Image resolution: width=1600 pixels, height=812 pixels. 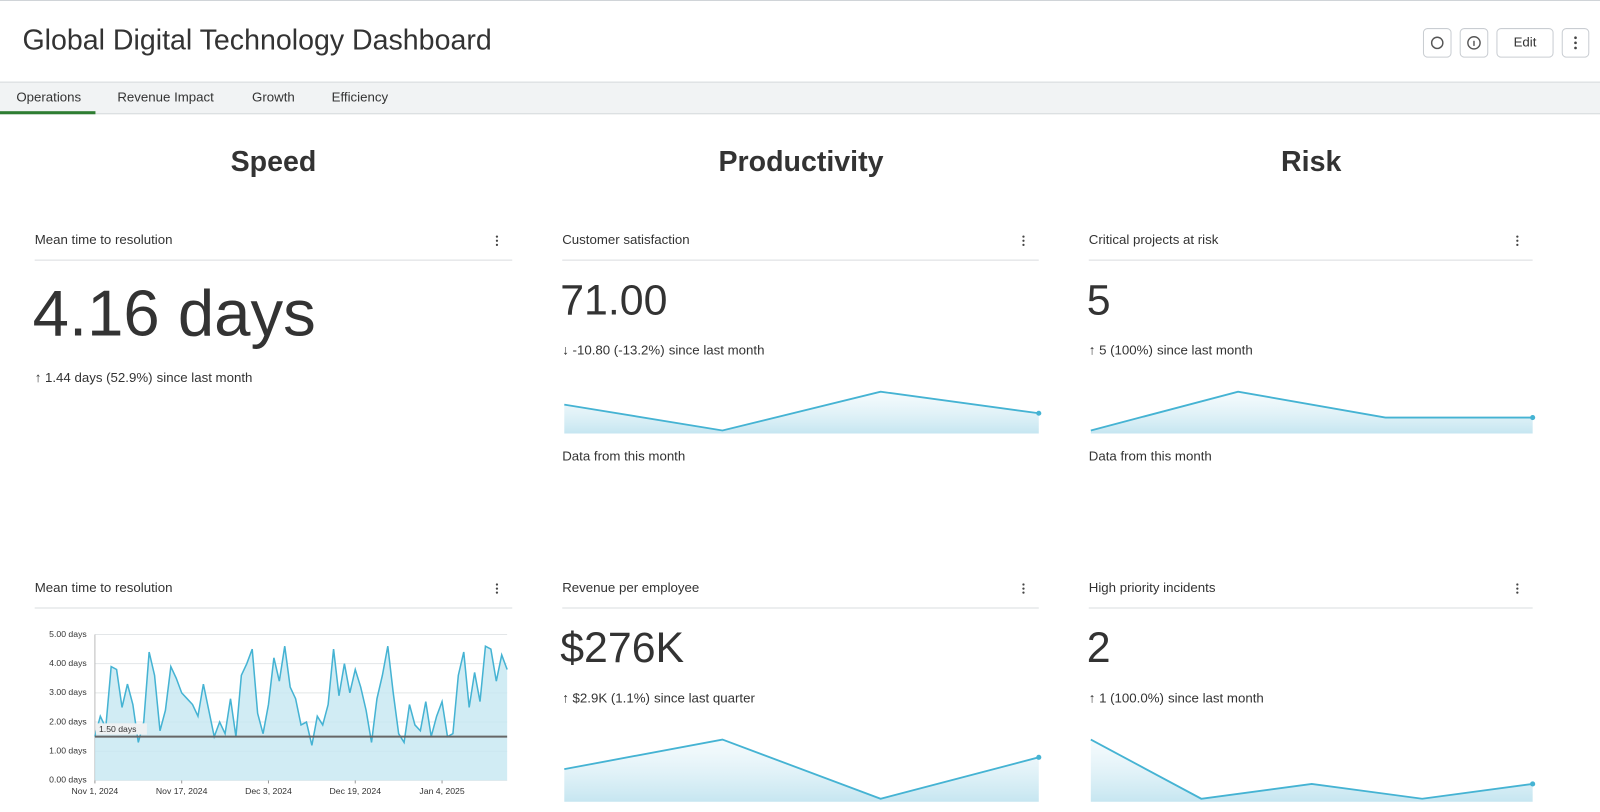 What do you see at coordinates (1121, 349) in the screenshot?
I see `kpi-delta: ↑ 5 (100%)` at bounding box center [1121, 349].